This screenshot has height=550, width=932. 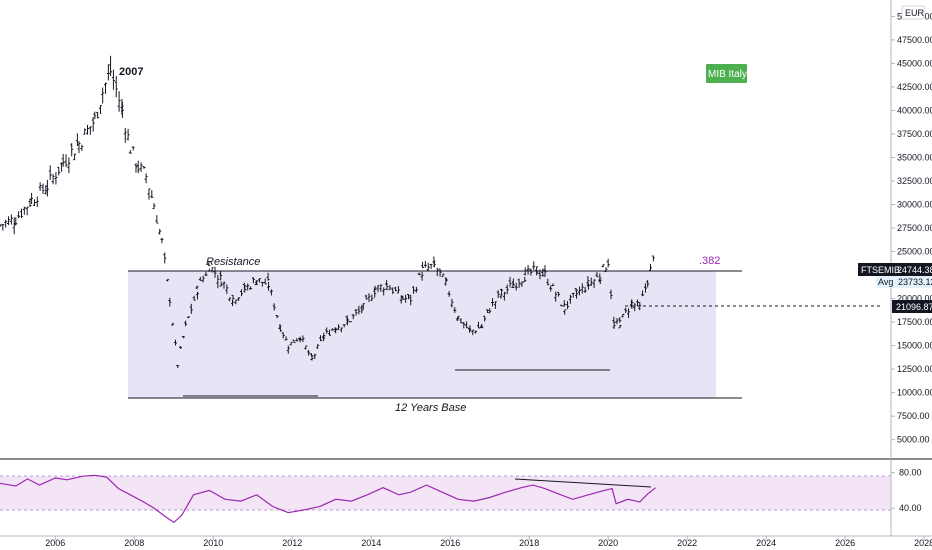 I want to click on price-tick-label: 12500.00, so click(x=914, y=369).